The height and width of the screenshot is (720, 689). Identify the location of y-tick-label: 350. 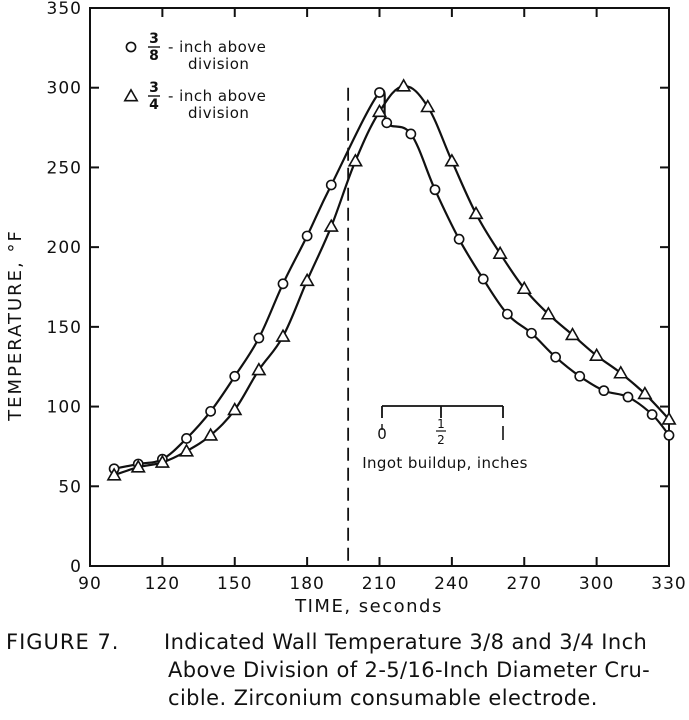
(64, 9).